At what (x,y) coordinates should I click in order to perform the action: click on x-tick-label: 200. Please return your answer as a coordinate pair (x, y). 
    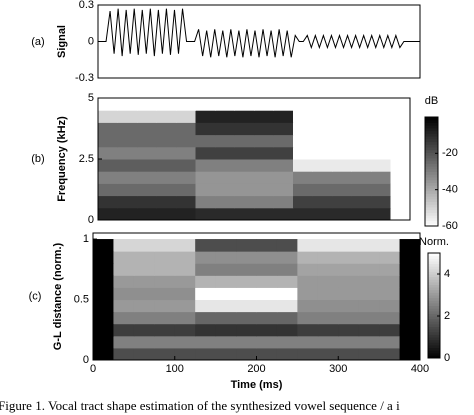
    Looking at the image, I should click on (256, 369).